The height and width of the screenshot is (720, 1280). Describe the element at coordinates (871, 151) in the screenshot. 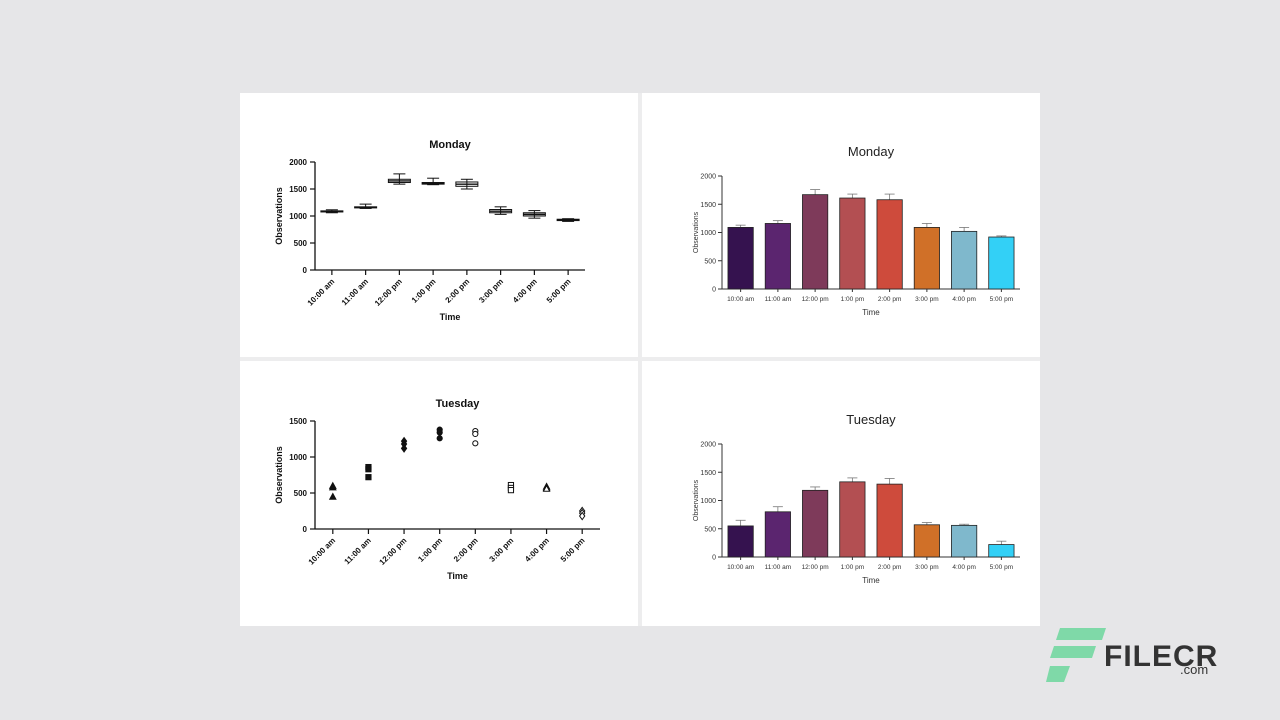

I see `chart-title: Monday` at that location.